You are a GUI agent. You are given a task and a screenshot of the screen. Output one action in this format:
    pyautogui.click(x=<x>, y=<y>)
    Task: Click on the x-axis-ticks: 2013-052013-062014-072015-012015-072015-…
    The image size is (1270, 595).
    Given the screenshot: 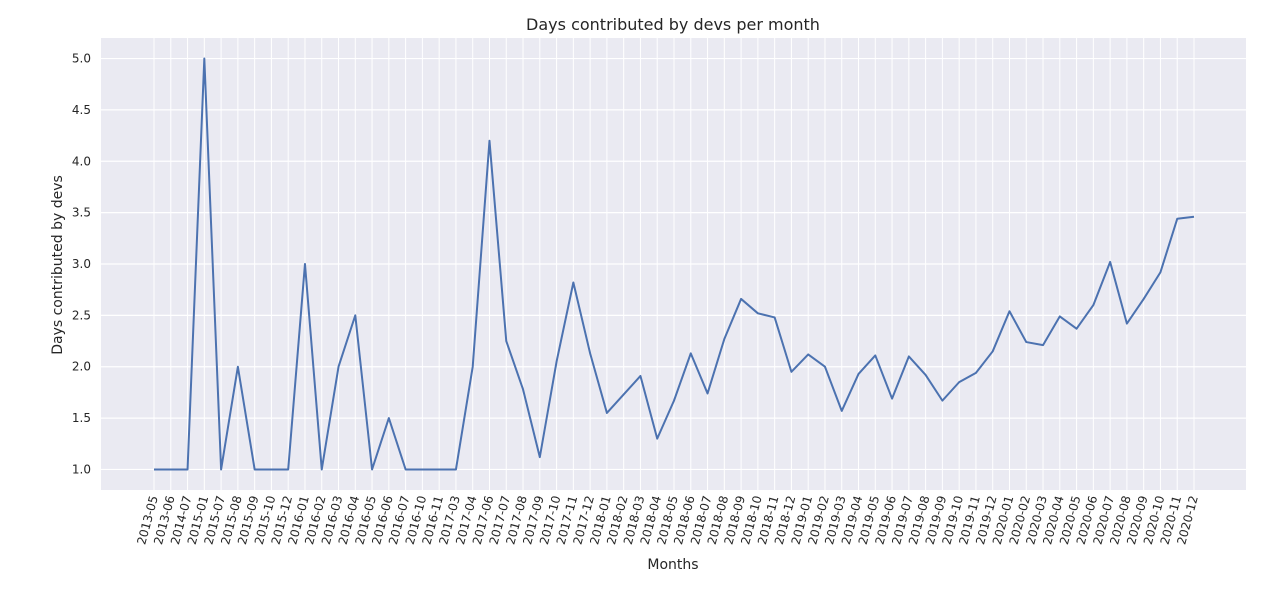 What is the action you would take?
    pyautogui.click(x=667, y=520)
    